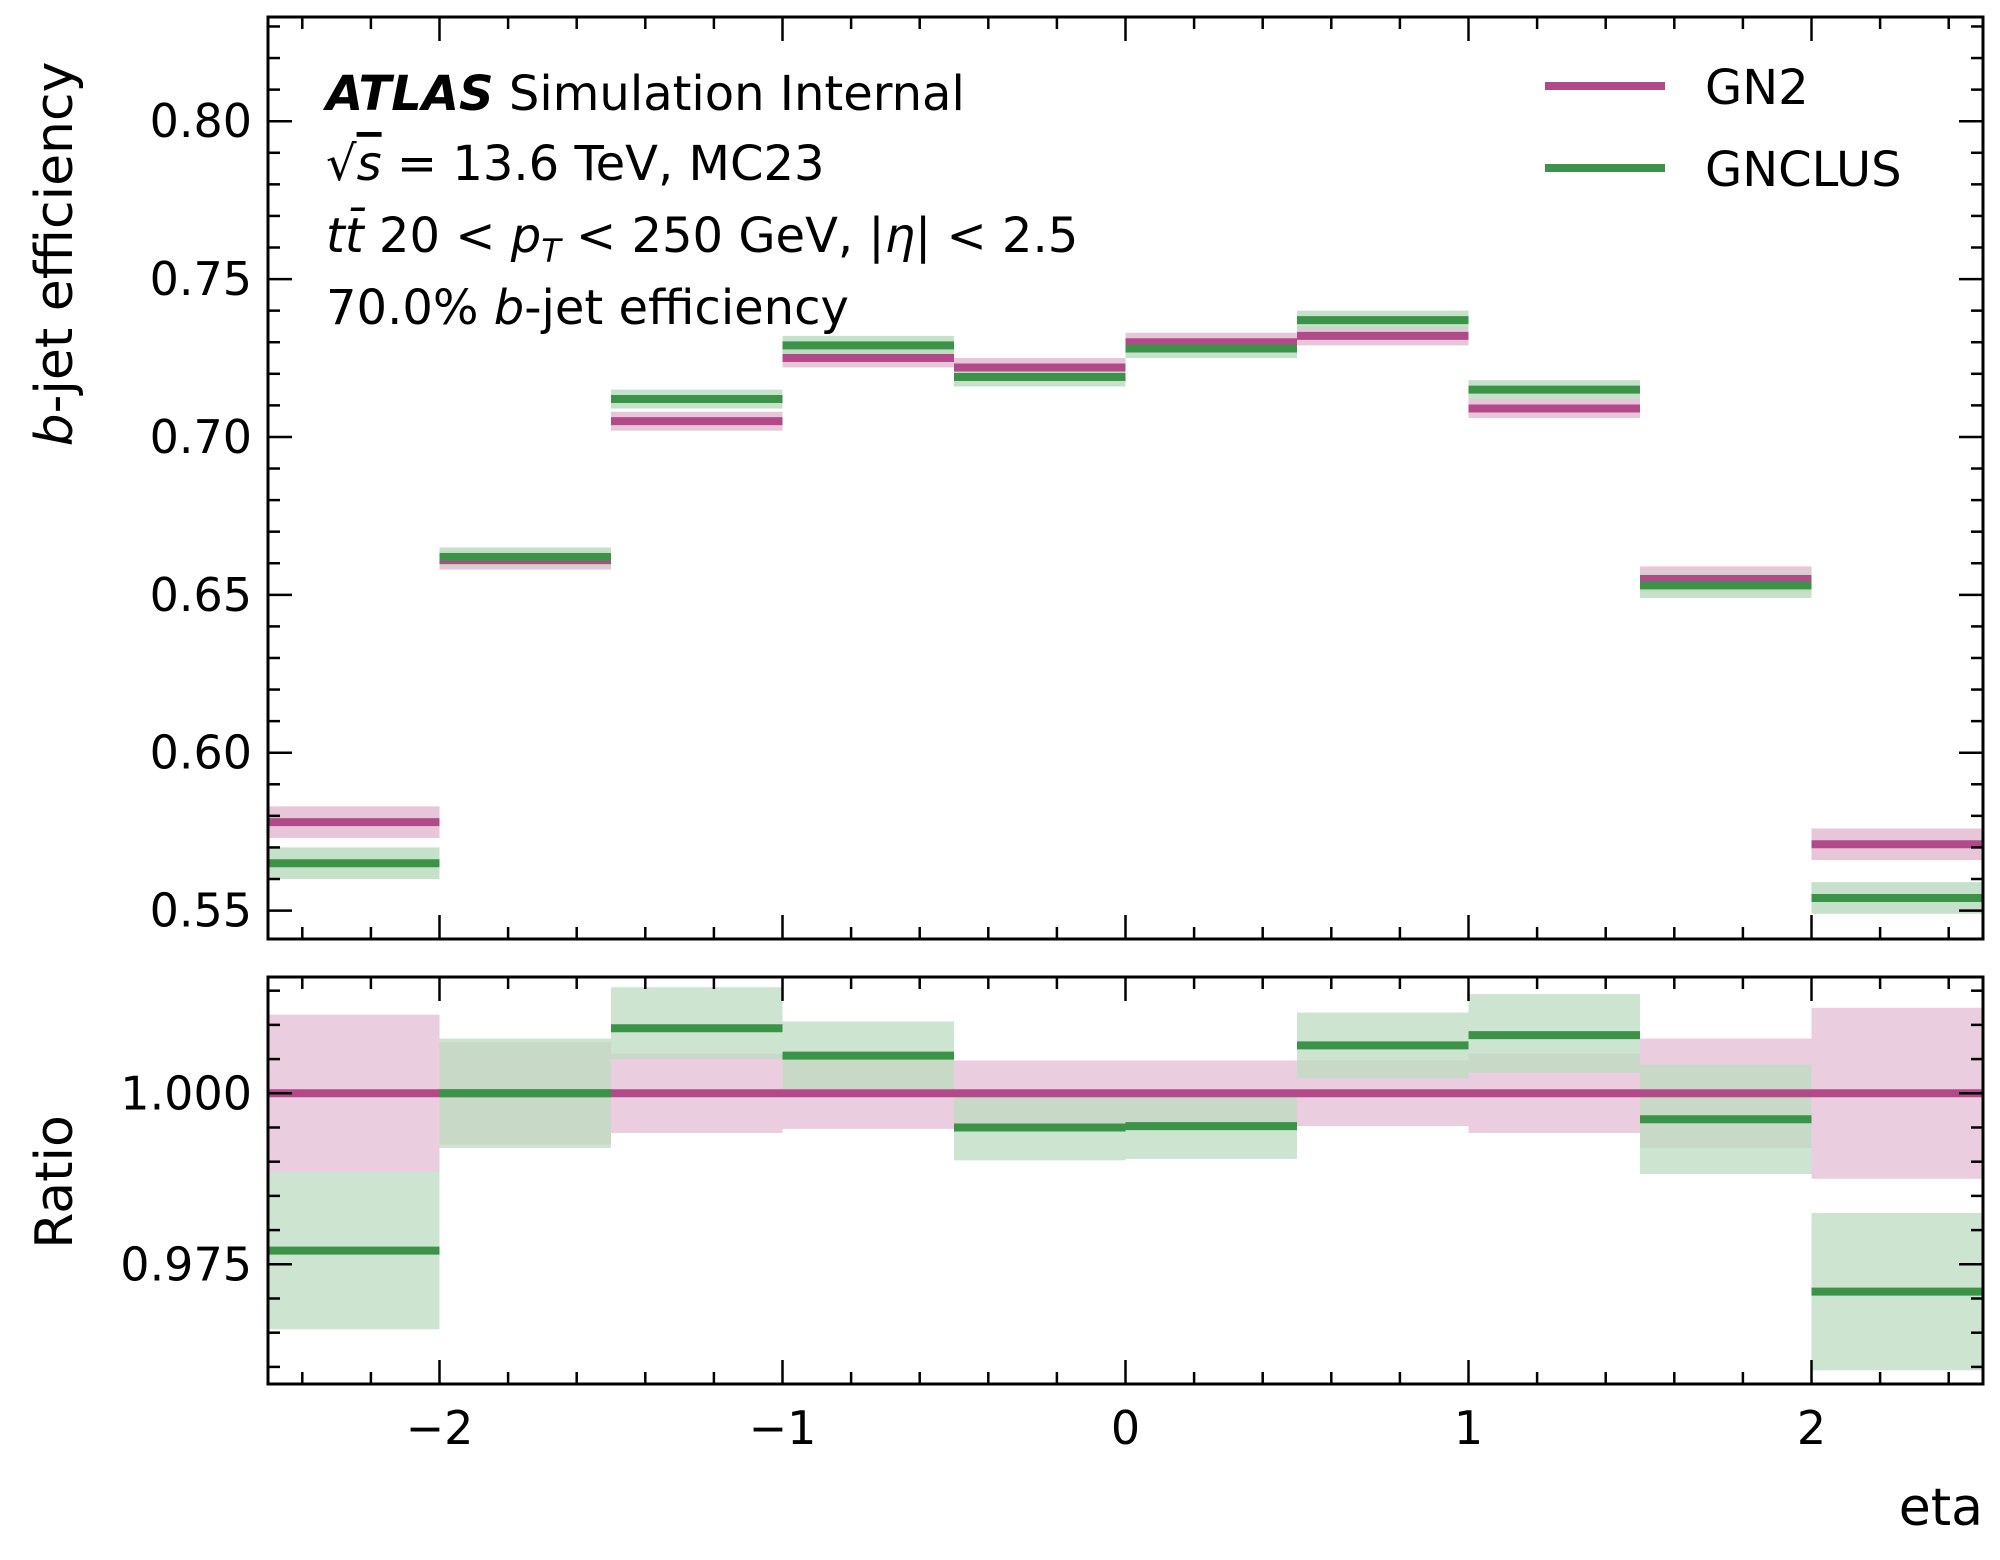  Describe the element at coordinates (1468, 1428) in the screenshot. I see `x-tick-label: 1` at that location.